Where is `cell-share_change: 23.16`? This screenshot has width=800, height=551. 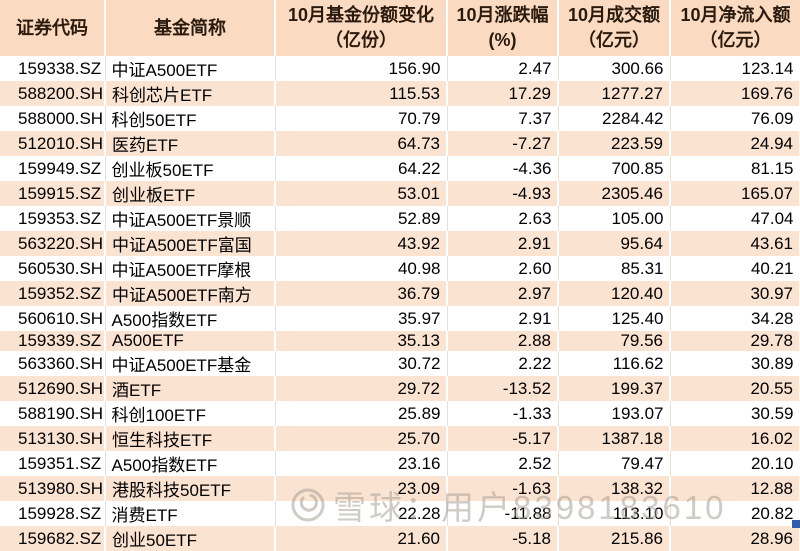
cell-share_change: 23.16 is located at coordinates (361, 463).